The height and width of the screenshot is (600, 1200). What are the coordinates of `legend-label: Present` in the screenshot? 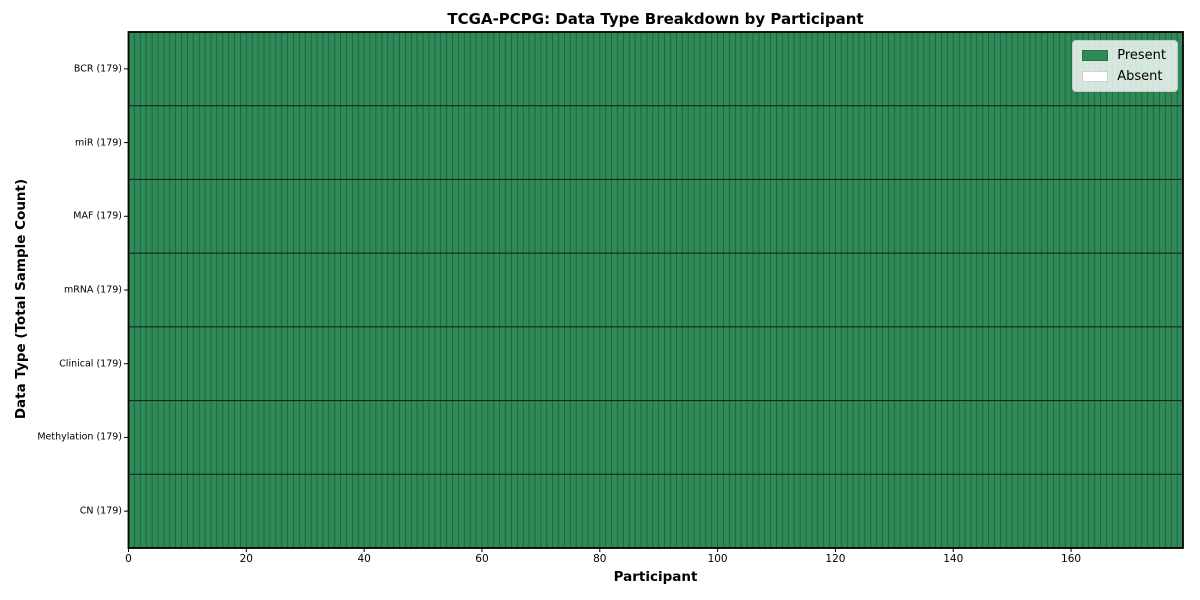 It's located at (1141, 55).